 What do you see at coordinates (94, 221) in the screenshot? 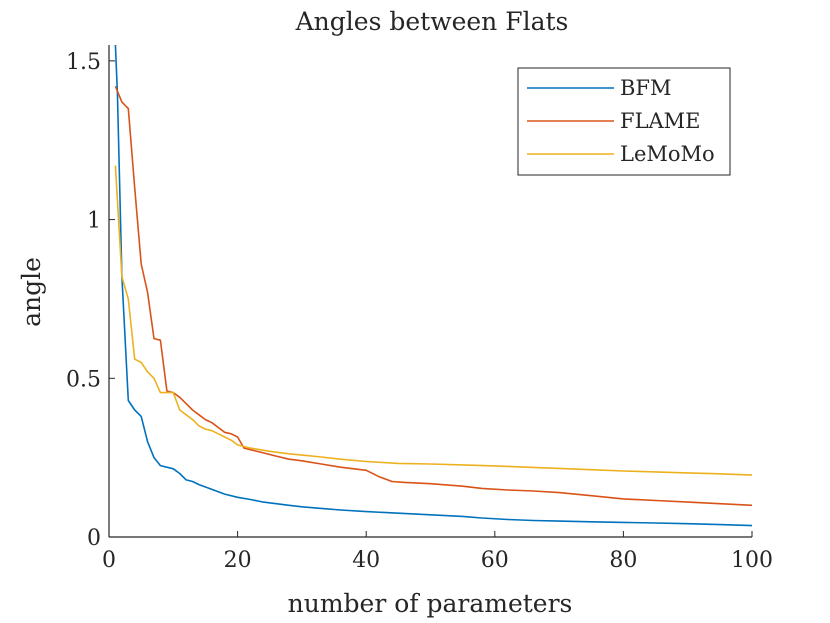
I see `y-tick-label: 1` at bounding box center [94, 221].